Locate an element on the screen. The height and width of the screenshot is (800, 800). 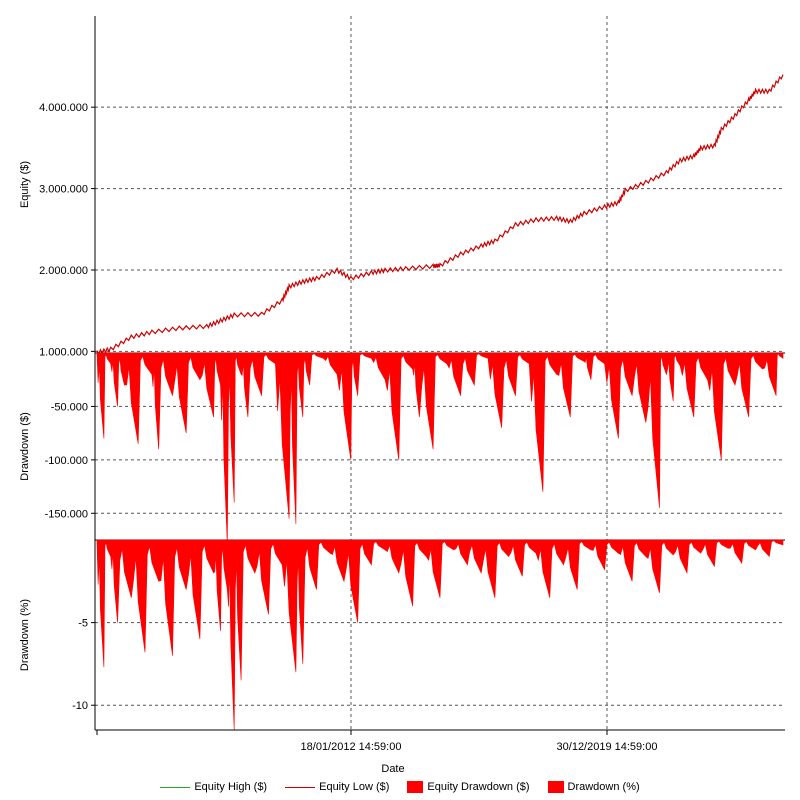
legend-item-equity-drawdown: Equity Drawdown ($) is located at coordinates (468, 787).